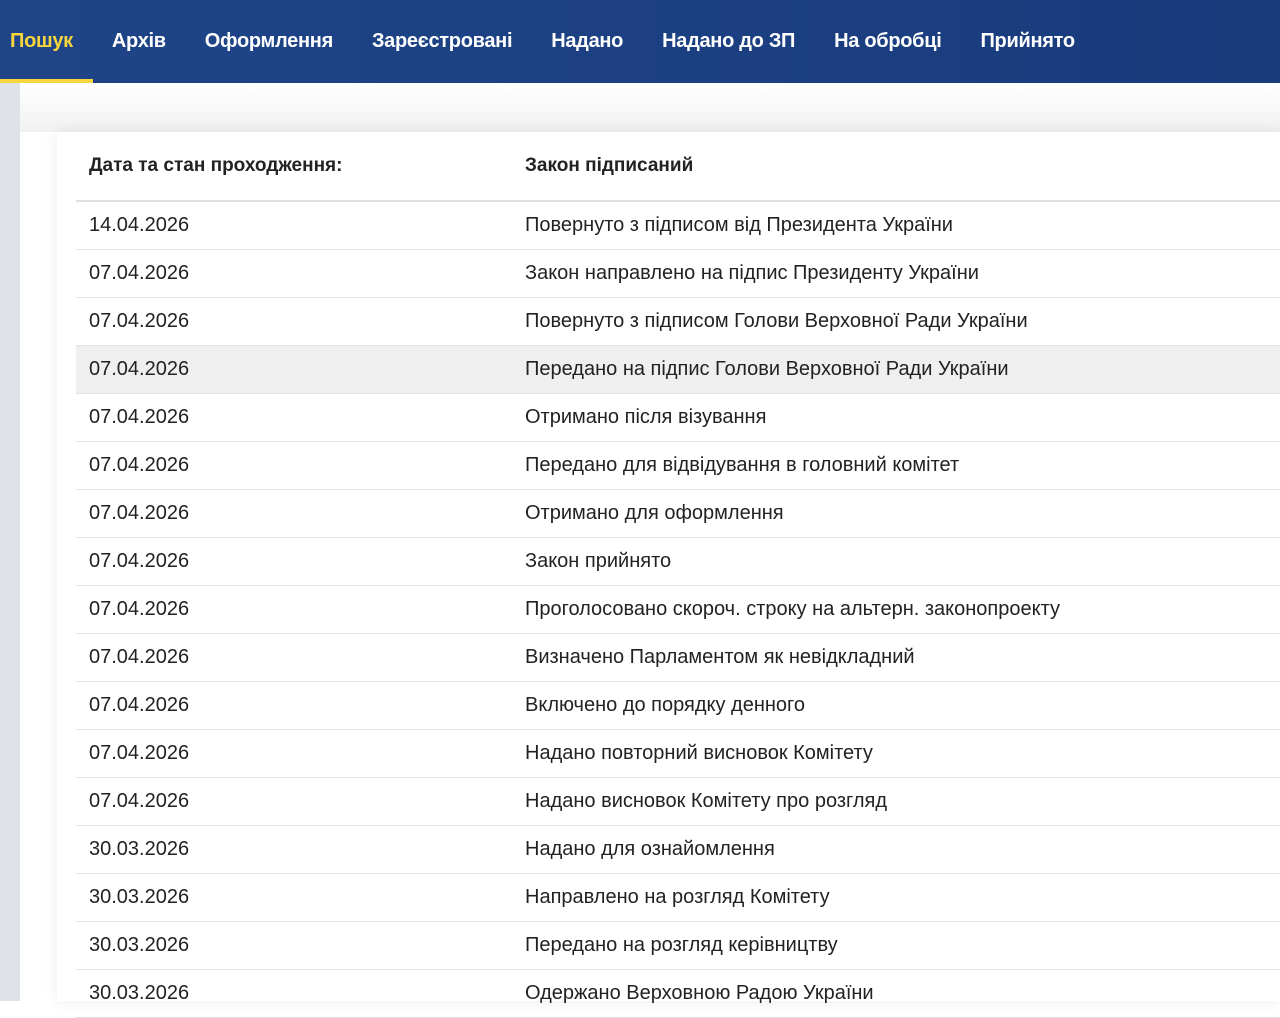 The height and width of the screenshot is (1018, 1280). I want to click on row-status: Надано для ознайомлення, so click(650, 849).